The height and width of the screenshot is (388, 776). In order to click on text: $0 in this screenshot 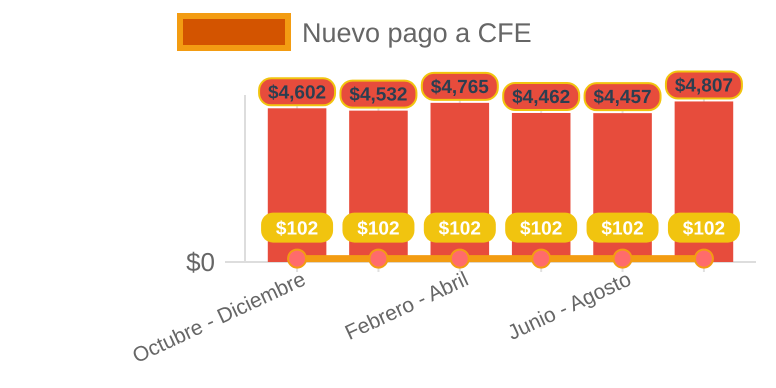, I will do `click(200, 262)`.